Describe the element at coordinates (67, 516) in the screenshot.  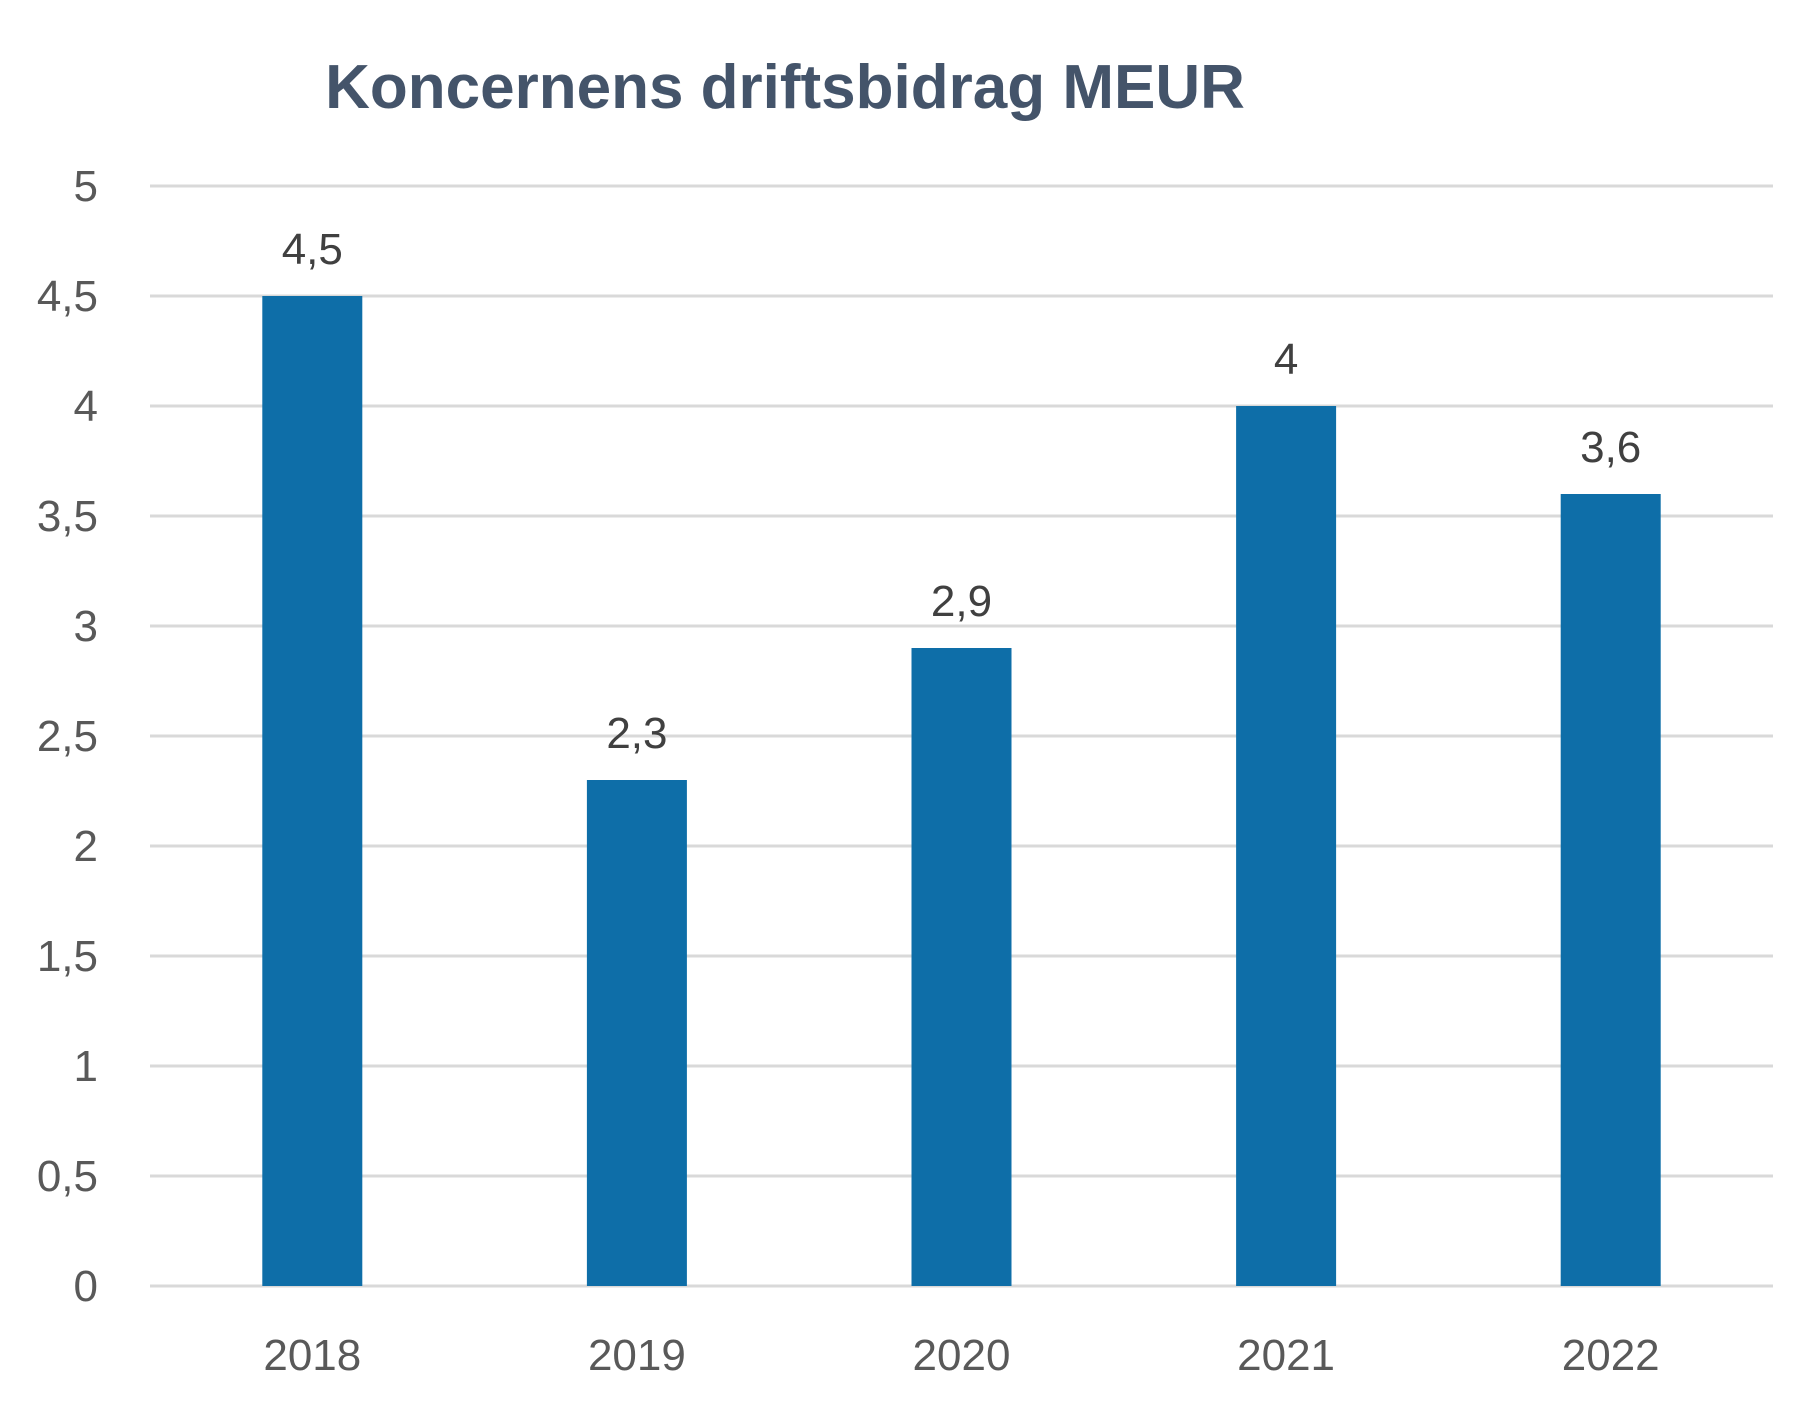
I see `y-tick-label: 3,5` at that location.